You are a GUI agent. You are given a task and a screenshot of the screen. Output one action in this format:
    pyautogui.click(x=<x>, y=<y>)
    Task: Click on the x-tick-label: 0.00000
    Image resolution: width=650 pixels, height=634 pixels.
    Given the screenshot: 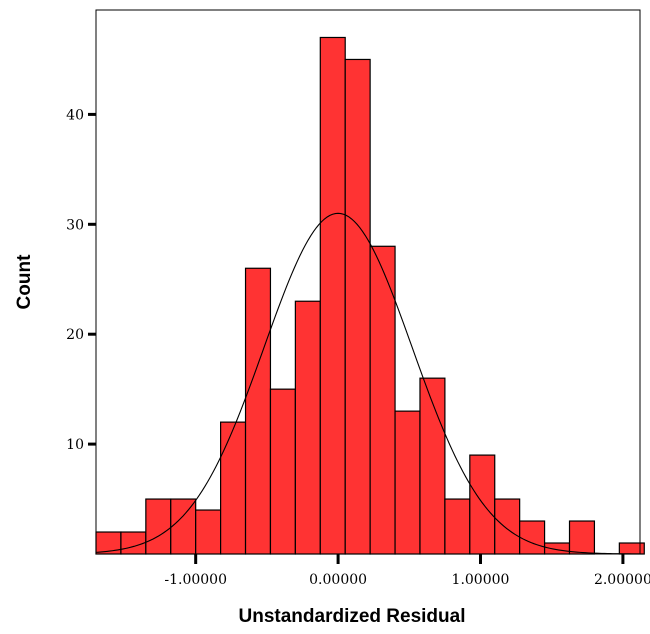 What is the action you would take?
    pyautogui.click(x=338, y=580)
    